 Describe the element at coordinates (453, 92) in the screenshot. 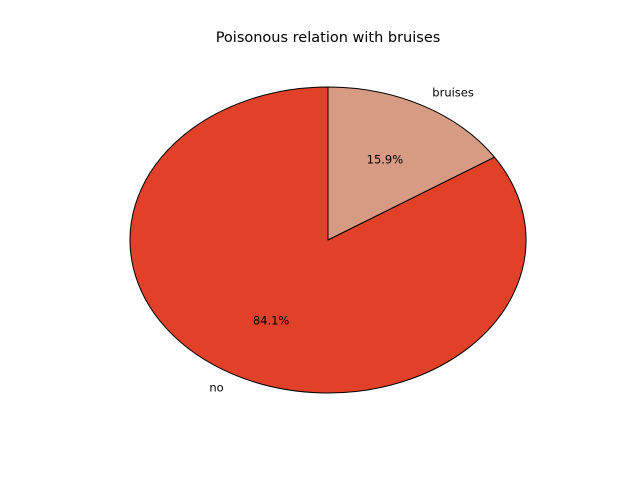

I see `slice-label-bruises: bruises` at that location.